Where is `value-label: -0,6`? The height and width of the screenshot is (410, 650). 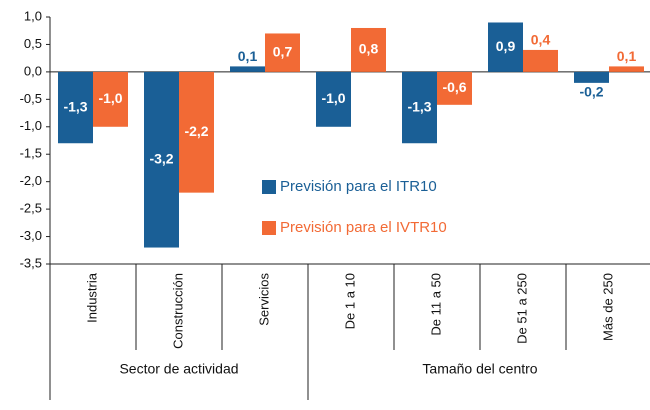 value-label: -0,6 is located at coordinates (454, 87).